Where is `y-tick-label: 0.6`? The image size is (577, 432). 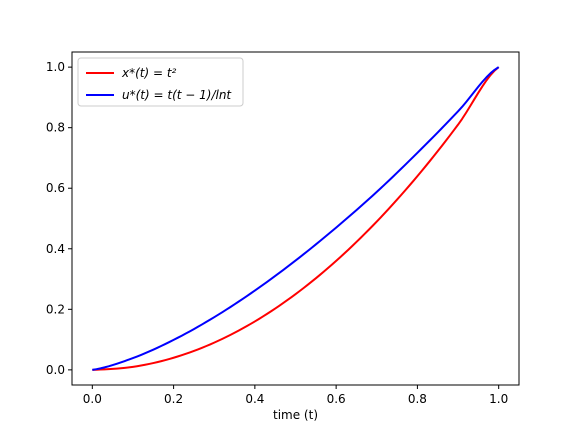 y-tick-label: 0.6 is located at coordinates (55, 188).